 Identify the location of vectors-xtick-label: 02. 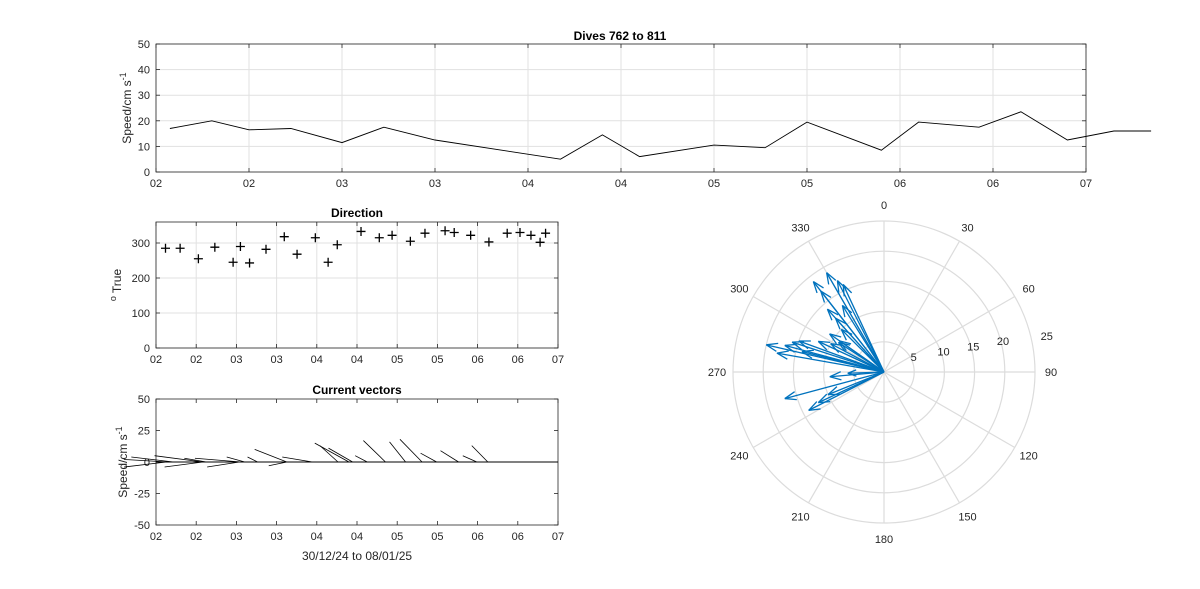
(156, 537).